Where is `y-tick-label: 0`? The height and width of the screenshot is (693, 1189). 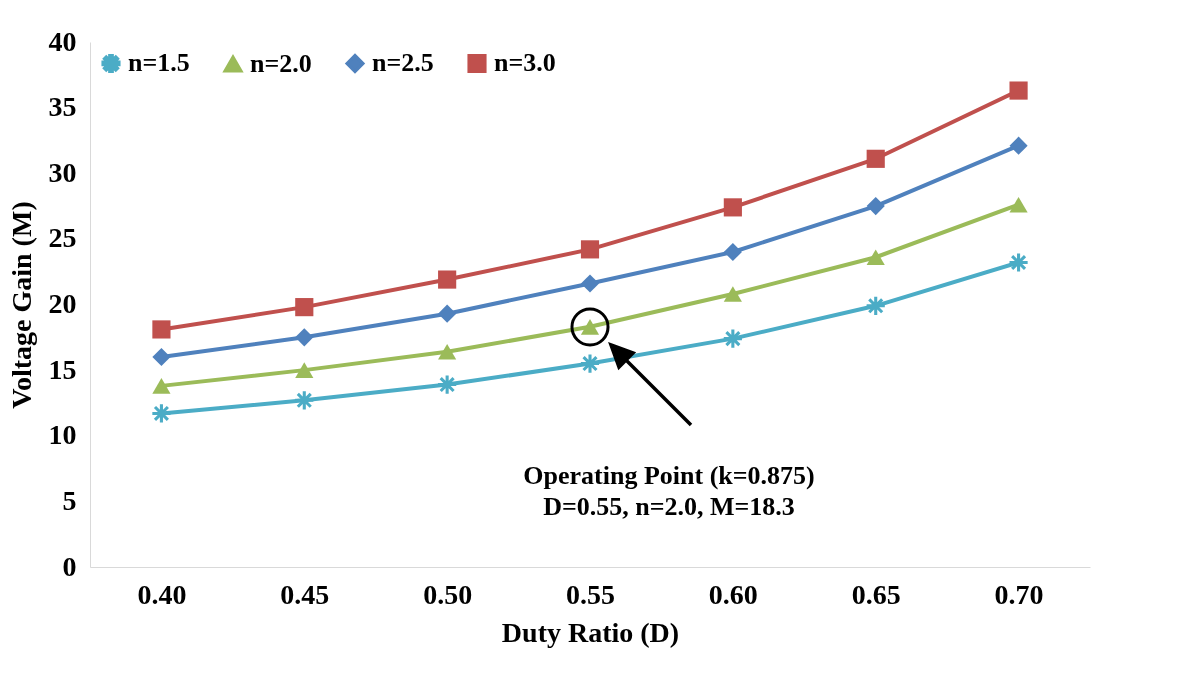 y-tick-label: 0 is located at coordinates (69, 566).